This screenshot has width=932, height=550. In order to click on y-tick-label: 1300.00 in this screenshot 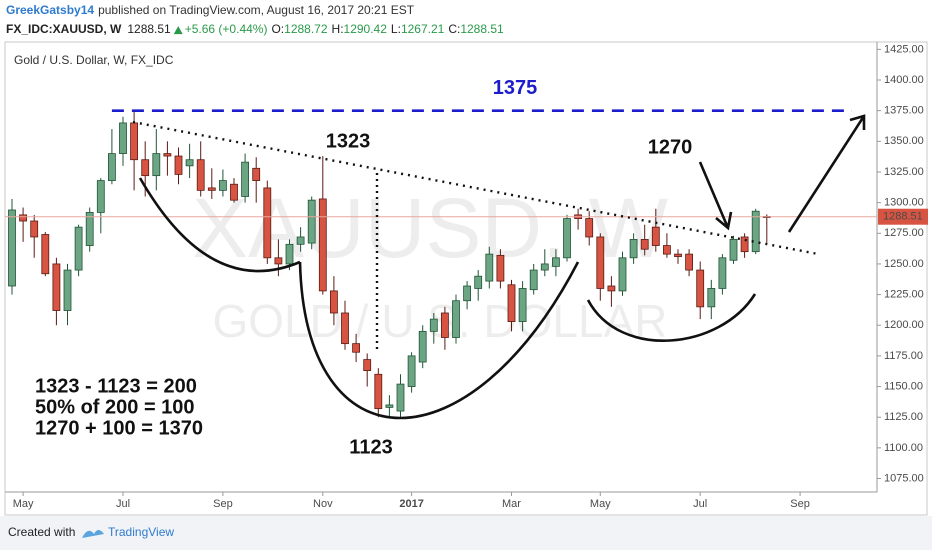, I will do `click(904, 203)`.